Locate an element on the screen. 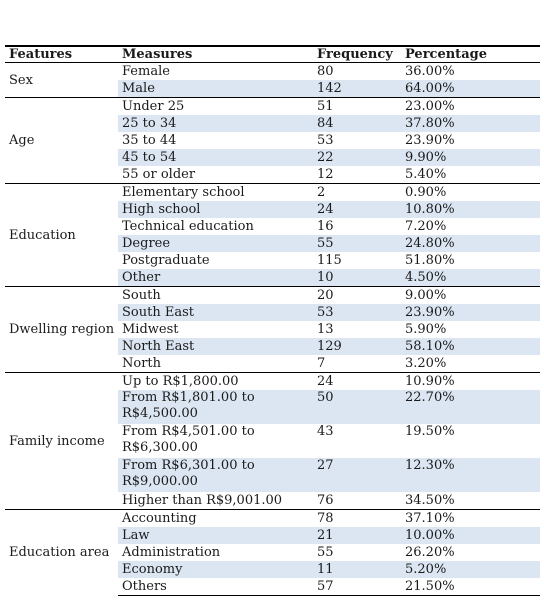  measure-cell: 55 or older is located at coordinates (159, 174).